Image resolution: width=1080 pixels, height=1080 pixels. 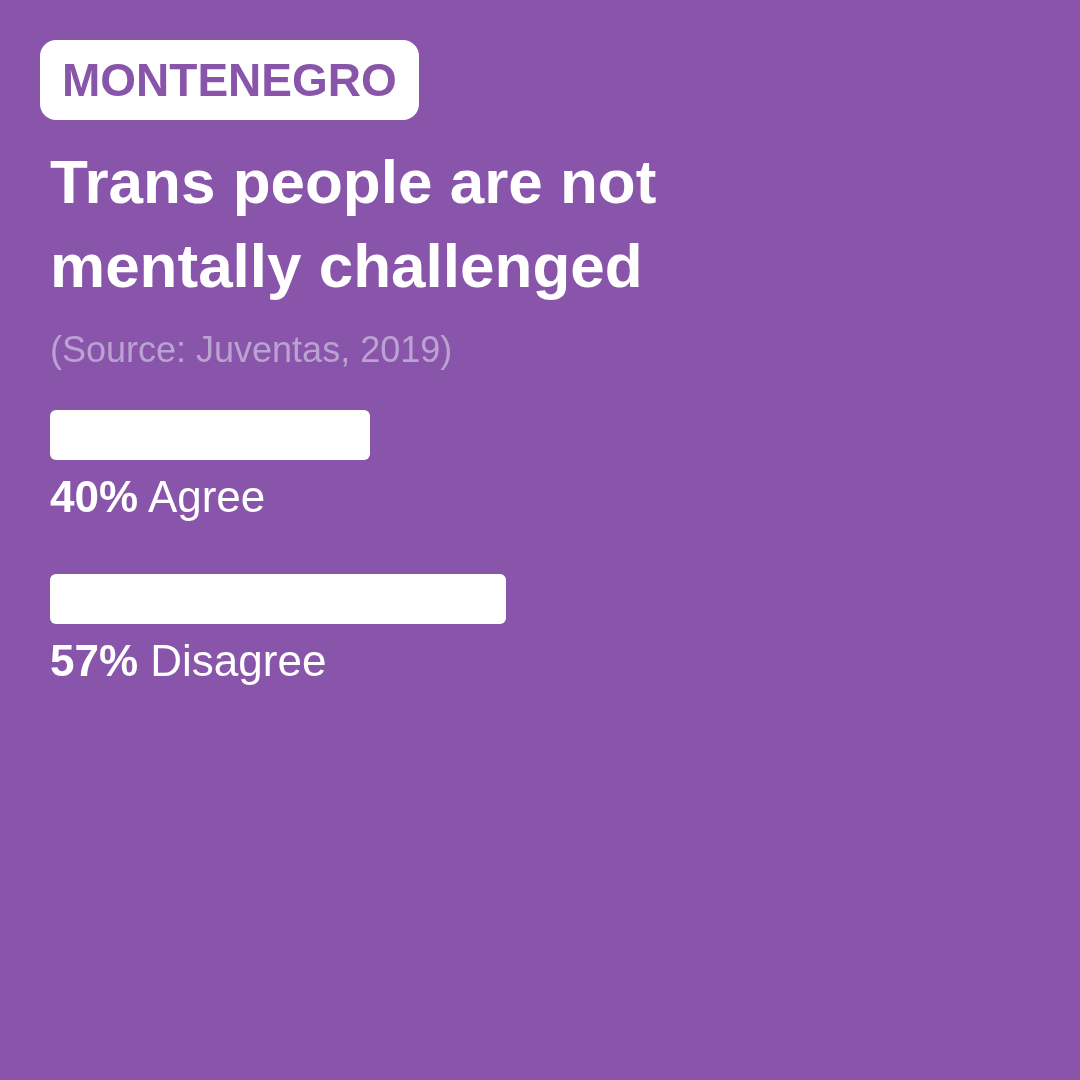 What do you see at coordinates (232, 660) in the screenshot?
I see `y-tick-label: Disagree` at bounding box center [232, 660].